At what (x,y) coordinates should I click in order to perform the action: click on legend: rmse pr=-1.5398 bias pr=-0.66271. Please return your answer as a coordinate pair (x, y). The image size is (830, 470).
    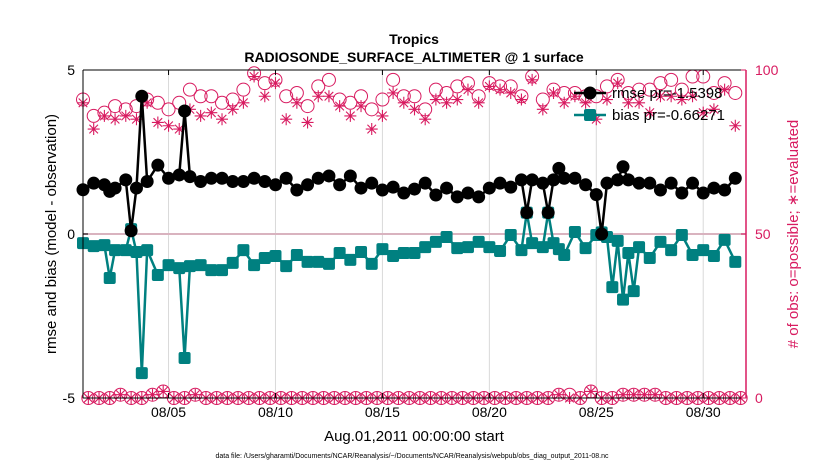
    Looking at the image, I should click on (649, 104).